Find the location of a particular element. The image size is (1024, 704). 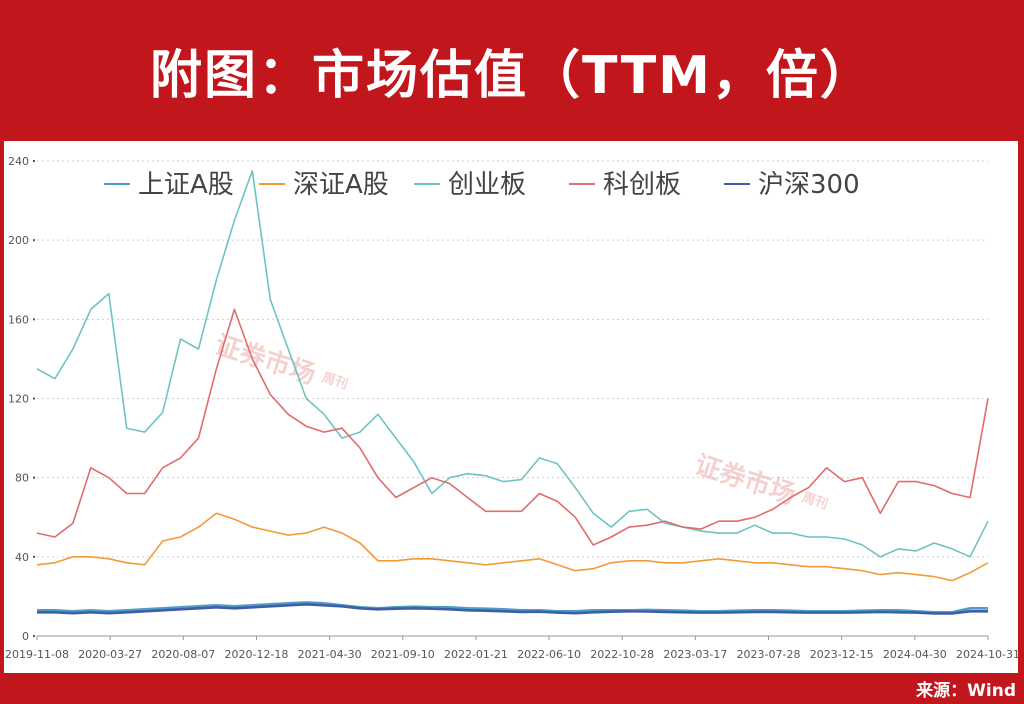

x-tick-label: 2020-08-07 is located at coordinates (183, 654).